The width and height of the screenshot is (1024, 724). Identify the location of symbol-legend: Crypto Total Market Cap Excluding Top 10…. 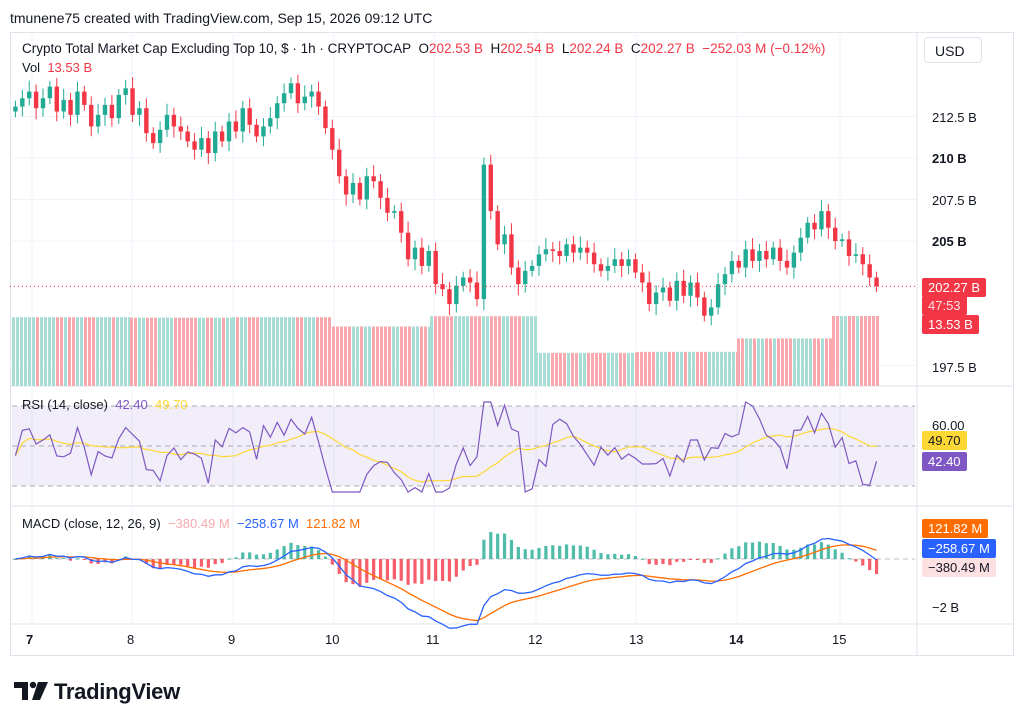
(423, 48).